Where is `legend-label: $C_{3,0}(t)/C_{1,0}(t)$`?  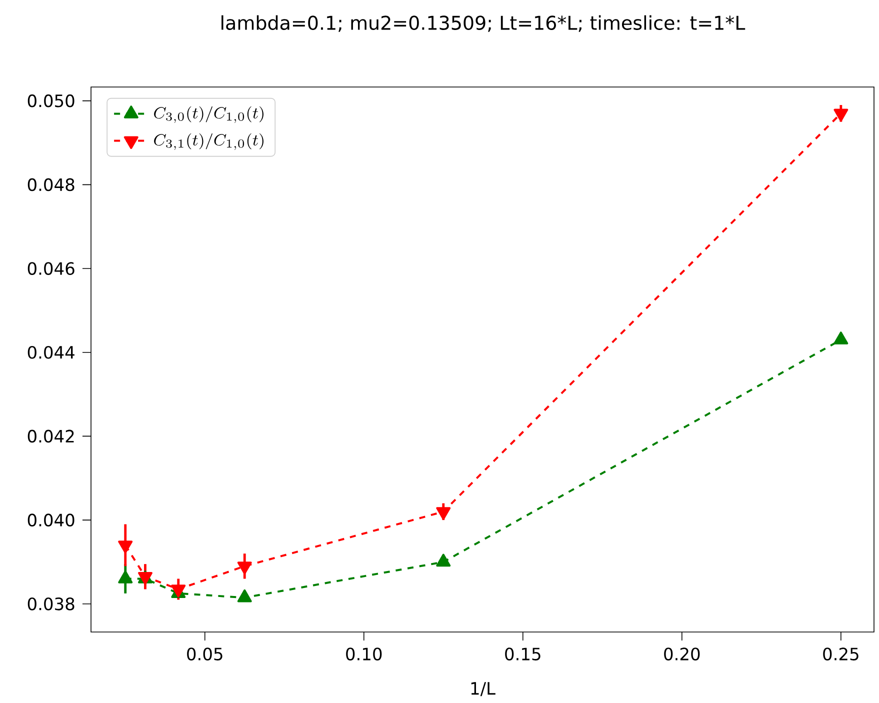
legend-label: $C_{3,0}(t)/C_{1,0}(t)$ is located at coordinates (209, 114).